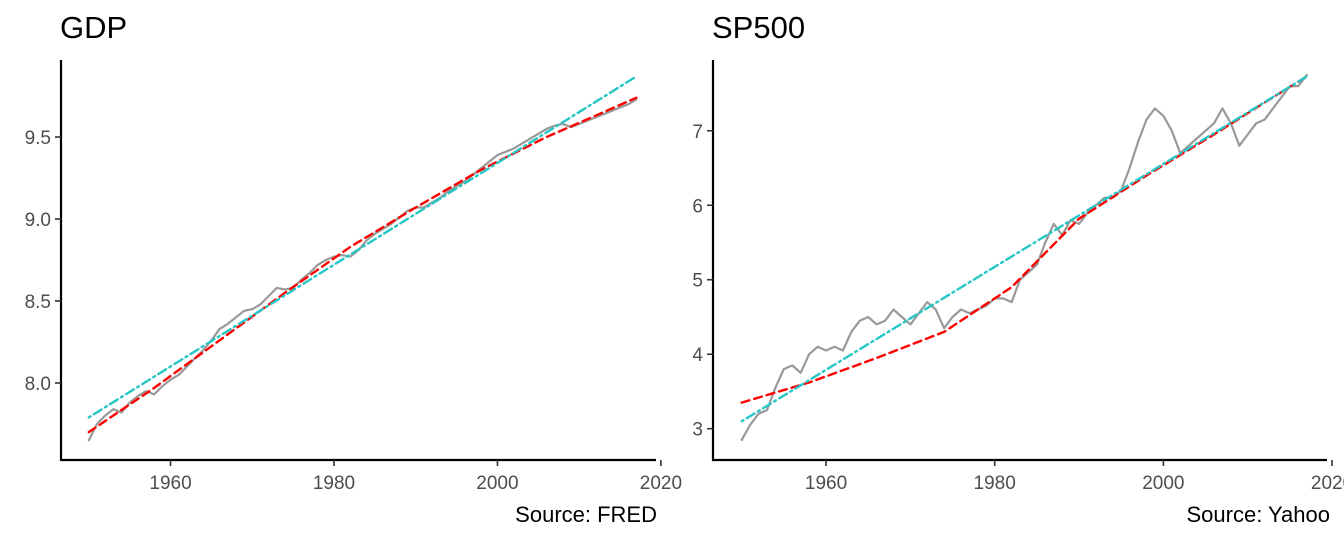 The height and width of the screenshot is (537, 1344). Describe the element at coordinates (697, 430) in the screenshot. I see `y-tick-label: 3` at that location.